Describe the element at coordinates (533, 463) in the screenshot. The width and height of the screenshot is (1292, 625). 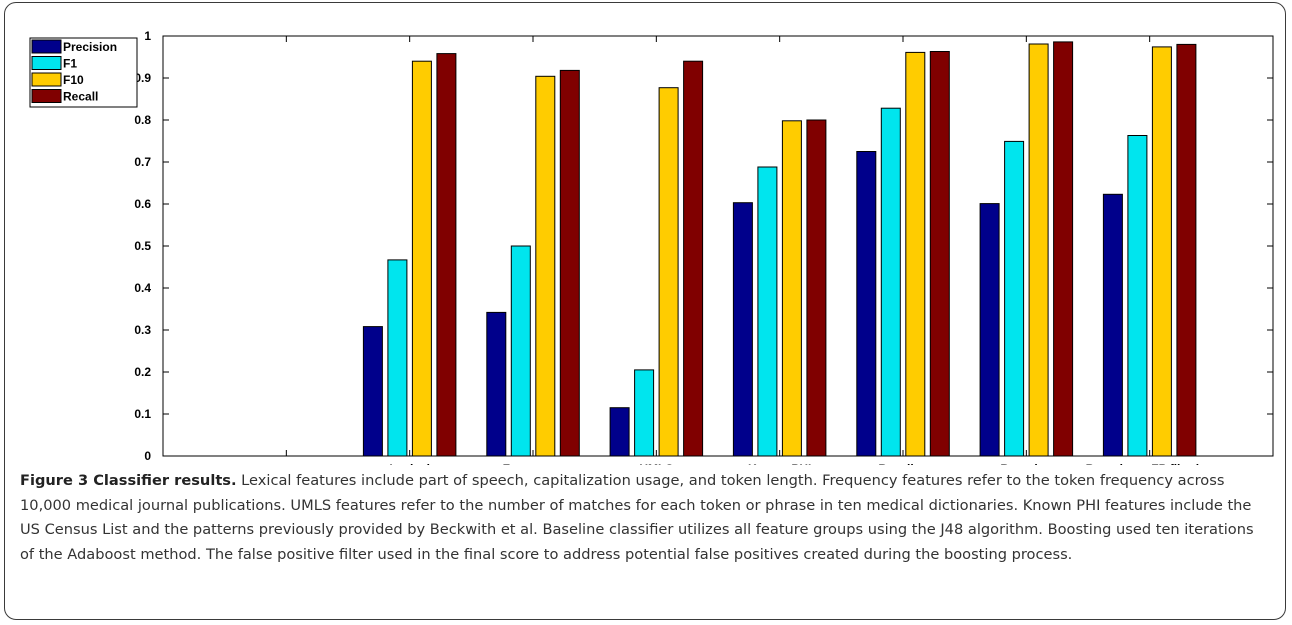
I see `x-tick-label: Frequency` at that location.